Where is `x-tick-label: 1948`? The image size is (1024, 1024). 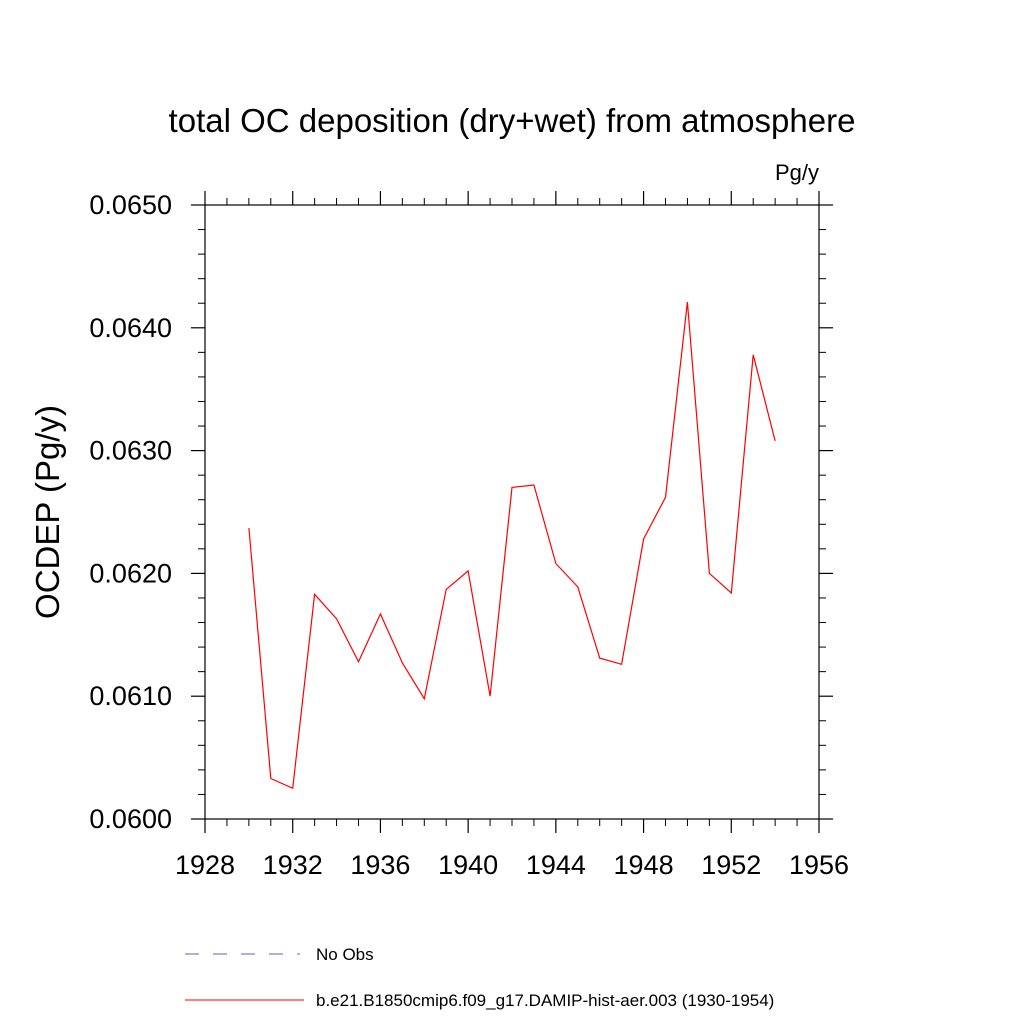
x-tick-label: 1948 is located at coordinates (644, 865).